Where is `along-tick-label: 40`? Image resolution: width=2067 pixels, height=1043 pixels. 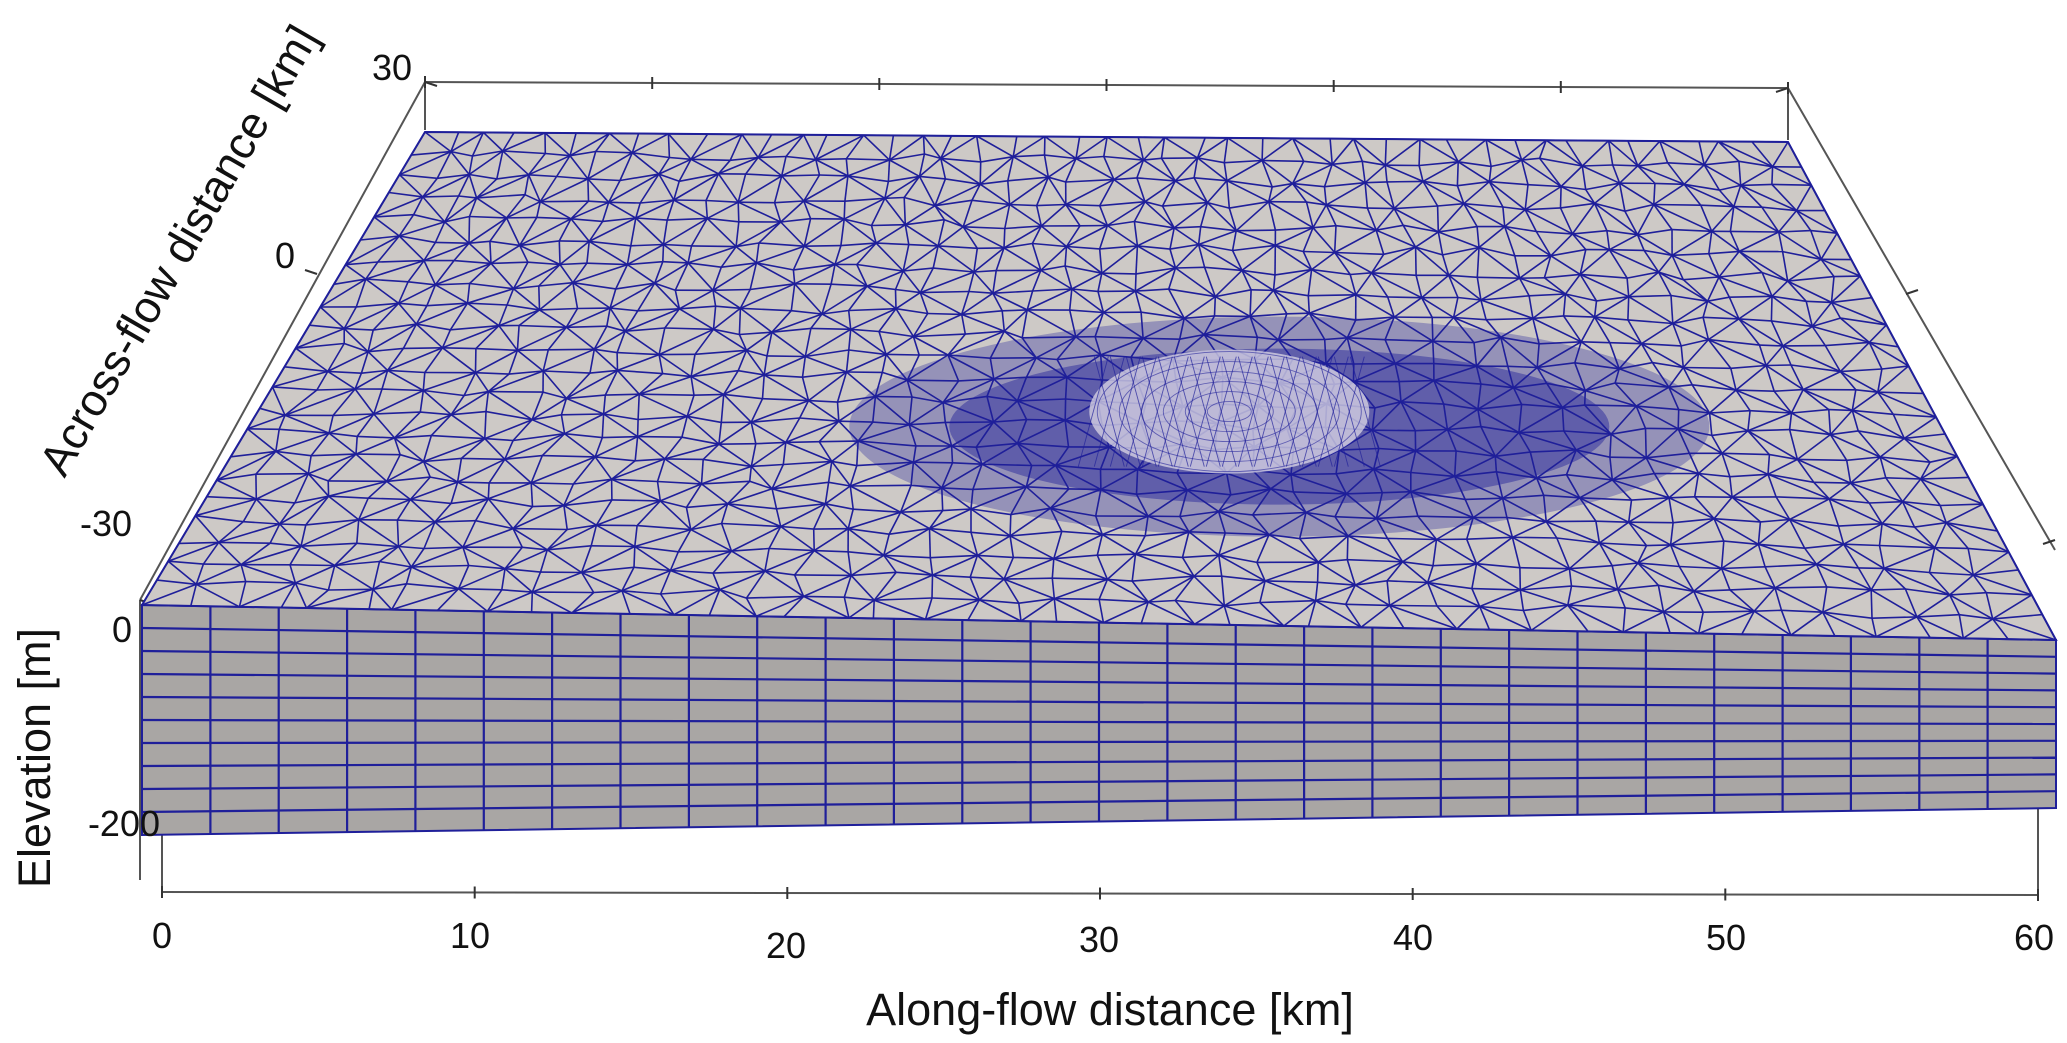 along-tick-label: 40 is located at coordinates (1413, 937).